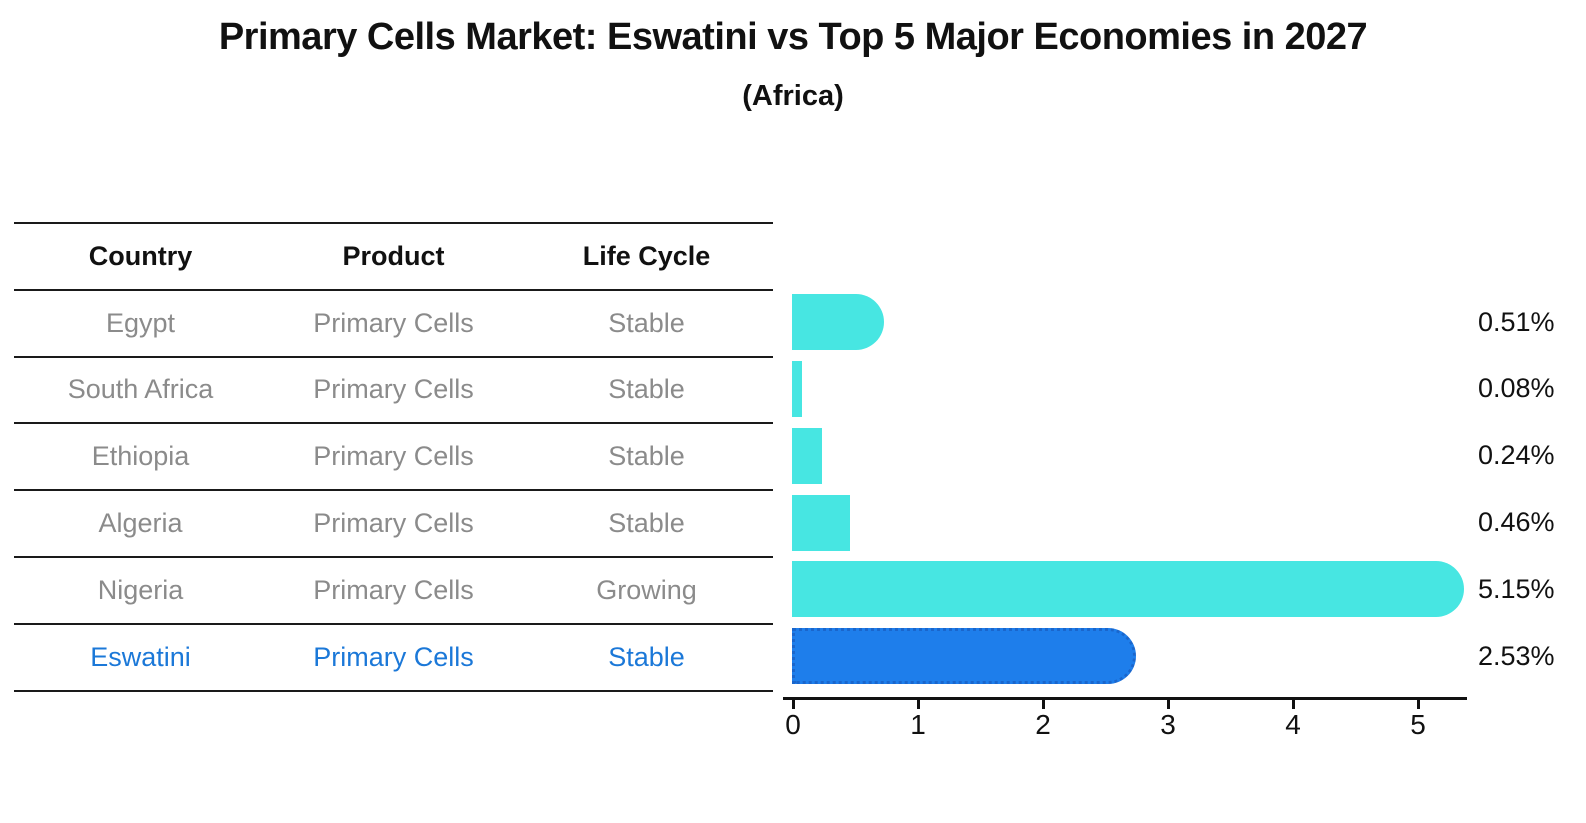 This screenshot has width=1586, height=823. Describe the element at coordinates (807, 455) in the screenshot. I see `bar-ethiopia` at that location.